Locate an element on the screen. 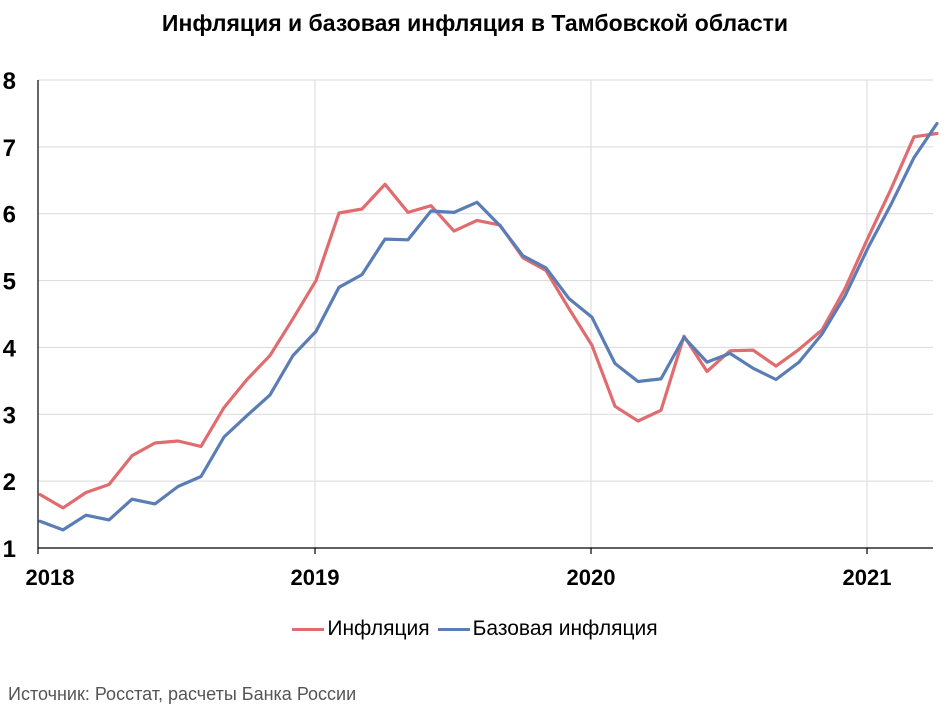  y-tick-label-5: 5 is located at coordinates (9, 282).